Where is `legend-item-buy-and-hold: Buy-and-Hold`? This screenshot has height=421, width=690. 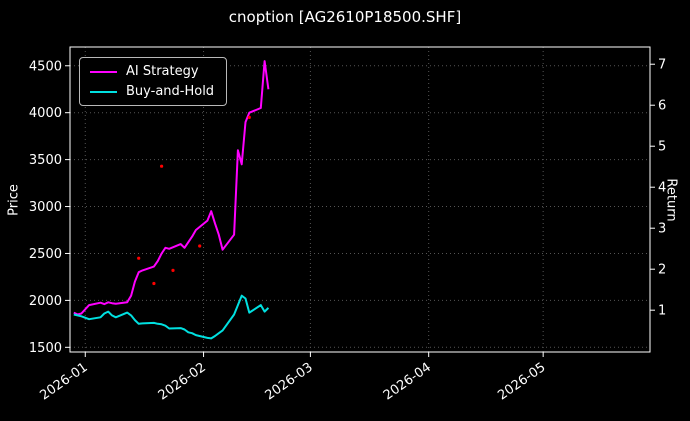 legend-item-buy-and-hold: Buy-and-Hold is located at coordinates (152, 91).